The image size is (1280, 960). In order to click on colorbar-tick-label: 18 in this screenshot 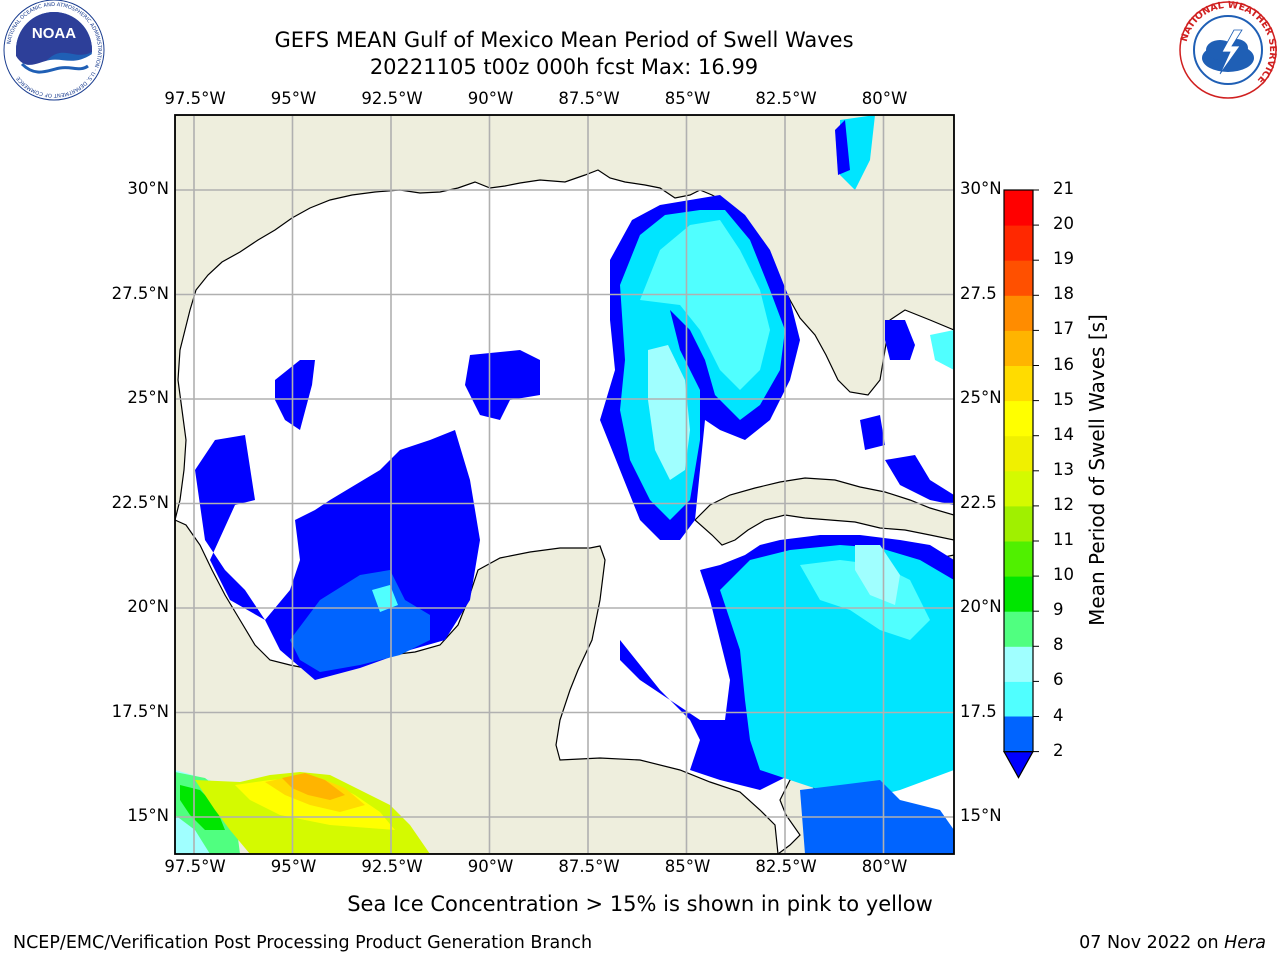, I will do `click(1063, 294)`.